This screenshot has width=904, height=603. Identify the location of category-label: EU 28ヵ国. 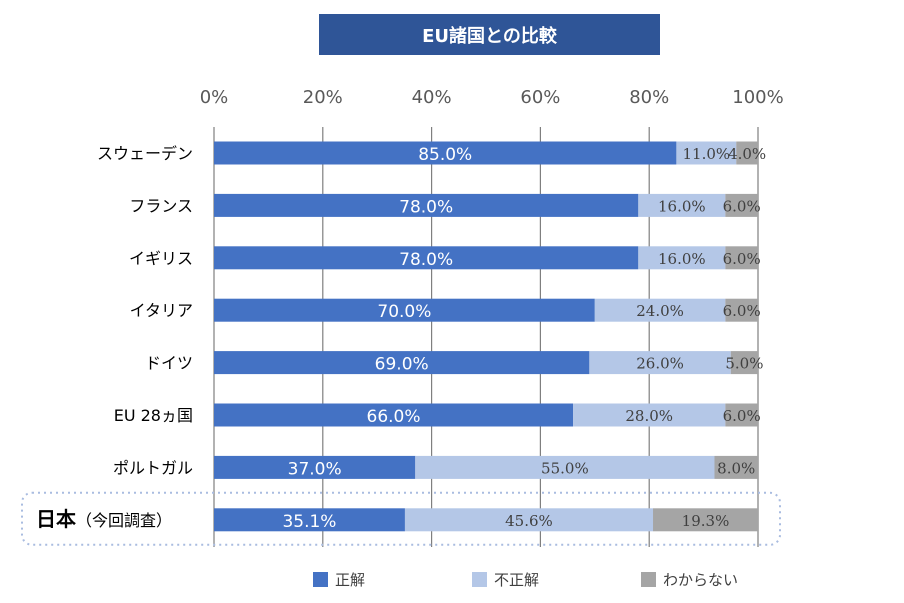
(153, 415).